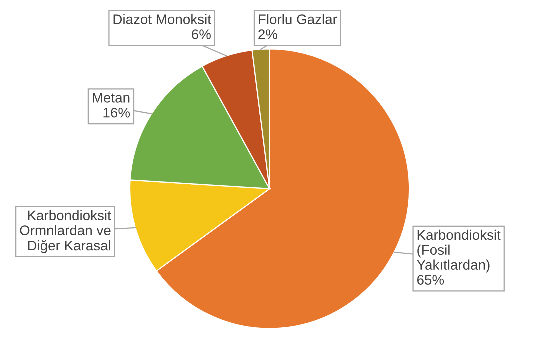  I want to click on slice-label: Florlu Gazlar, so click(298, 19).